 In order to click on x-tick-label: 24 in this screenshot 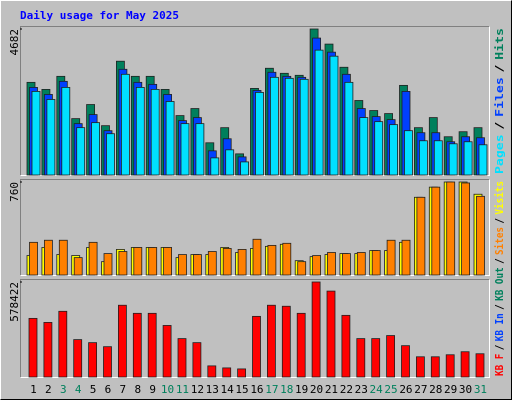, I will do `click(377, 389)`.